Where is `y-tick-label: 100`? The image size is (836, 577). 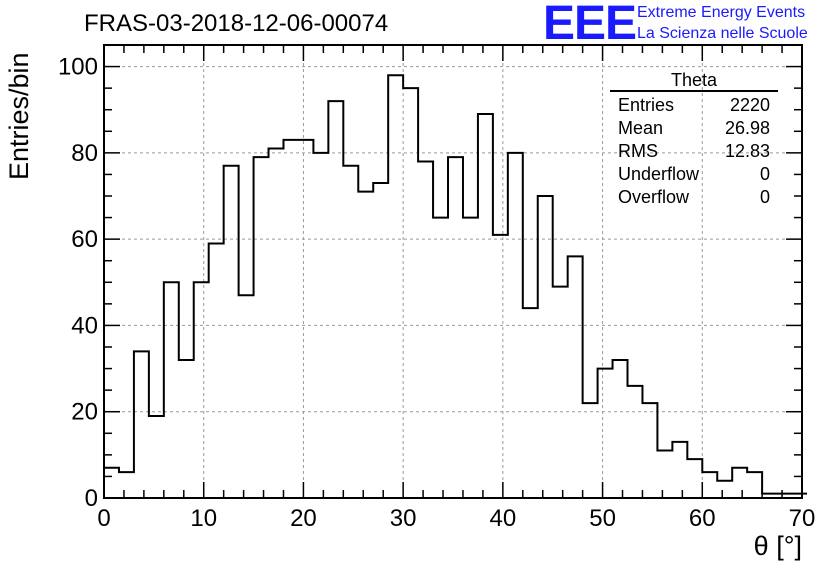
y-tick-label: 100 is located at coordinates (78, 67).